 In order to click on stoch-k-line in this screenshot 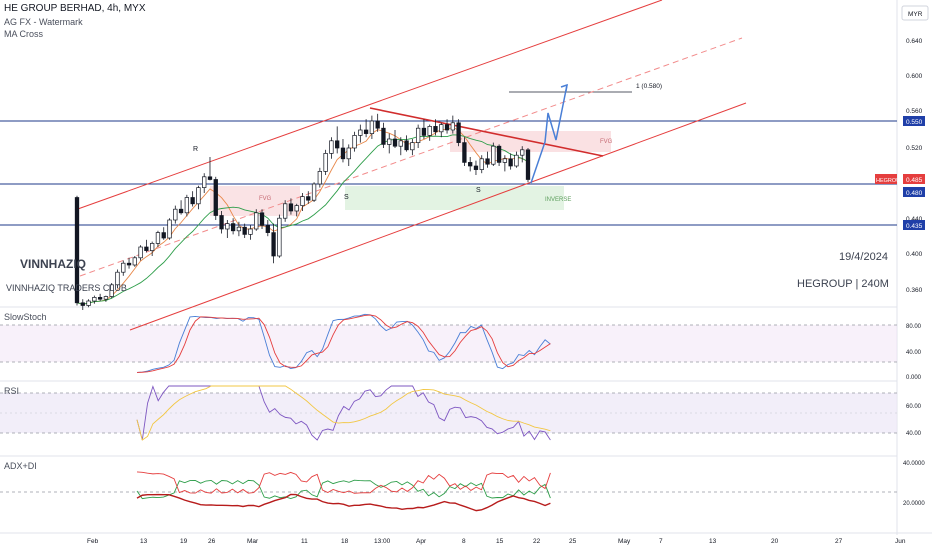, I will do `click(343, 343)`.